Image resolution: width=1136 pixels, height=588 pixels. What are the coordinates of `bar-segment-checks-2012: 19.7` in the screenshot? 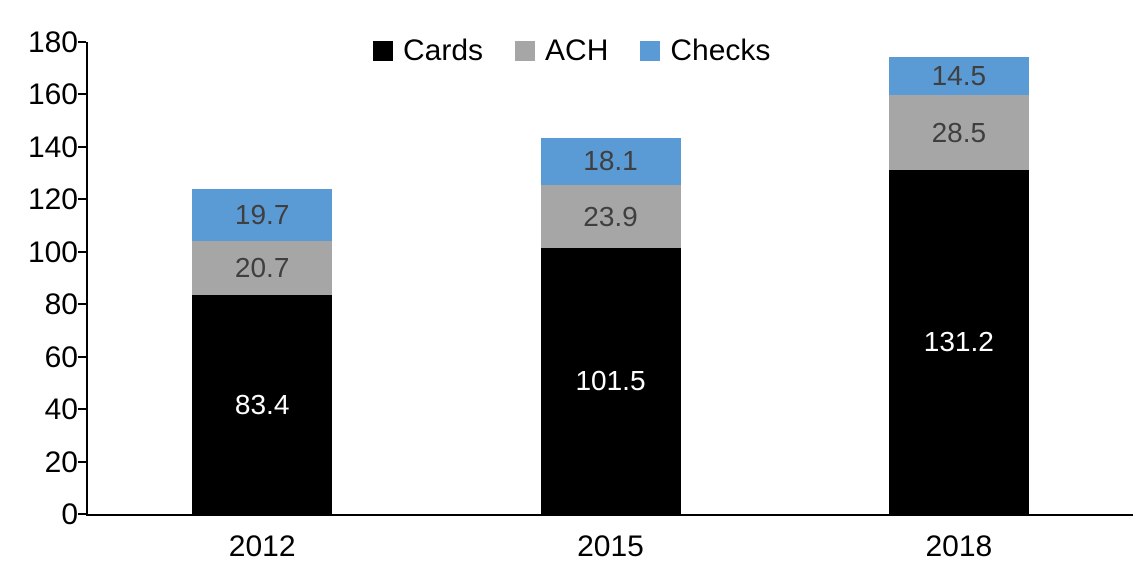 It's located at (262, 215).